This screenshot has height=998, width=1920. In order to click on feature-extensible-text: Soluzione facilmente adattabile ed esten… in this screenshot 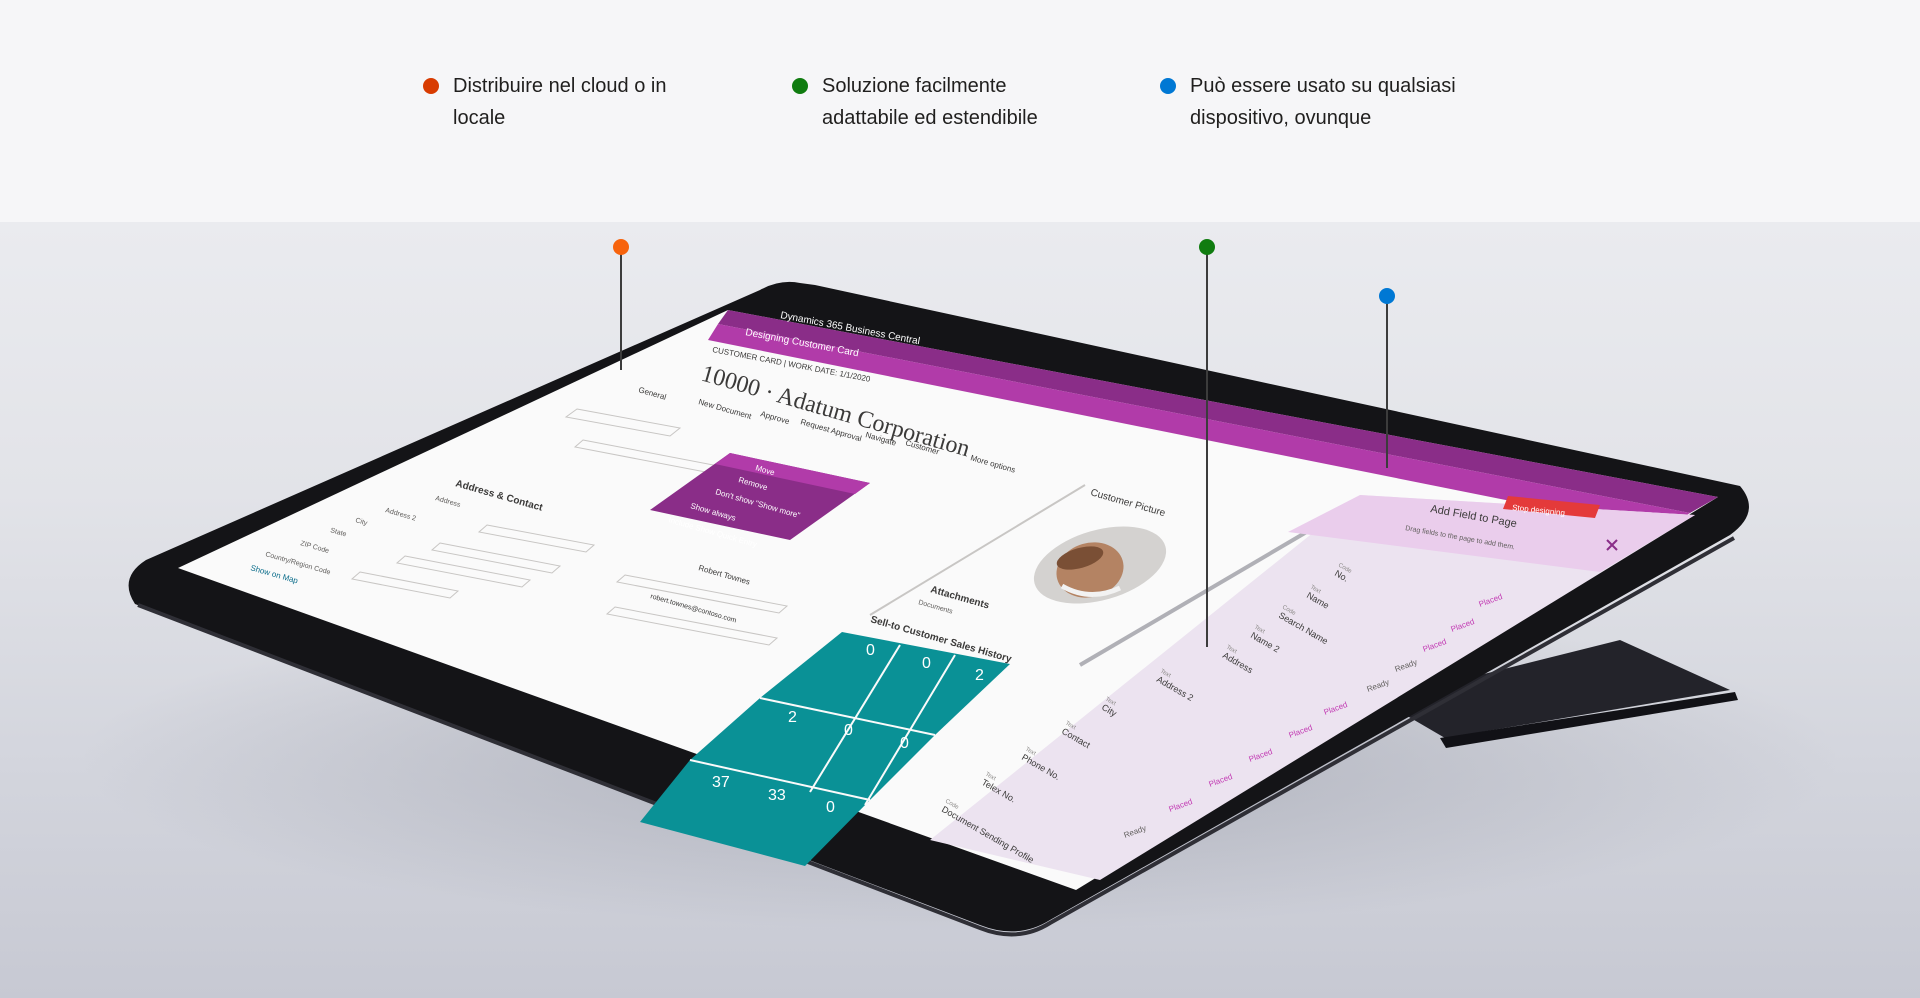, I will do `click(930, 102)`.